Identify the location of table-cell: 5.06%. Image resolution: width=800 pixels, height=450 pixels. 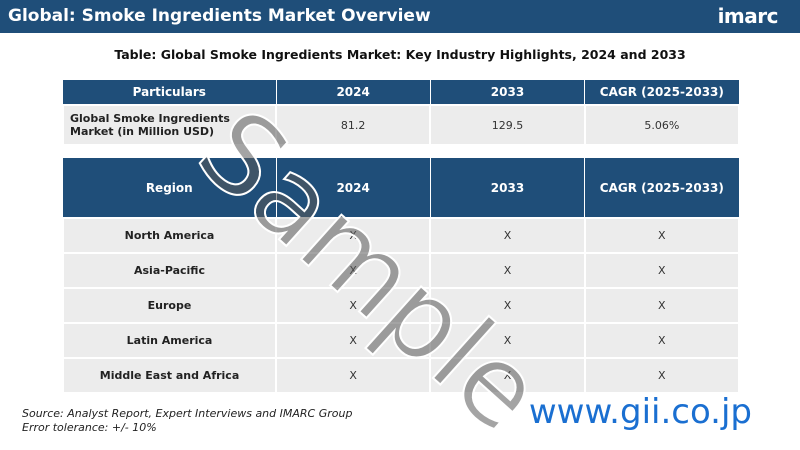
(662, 125).